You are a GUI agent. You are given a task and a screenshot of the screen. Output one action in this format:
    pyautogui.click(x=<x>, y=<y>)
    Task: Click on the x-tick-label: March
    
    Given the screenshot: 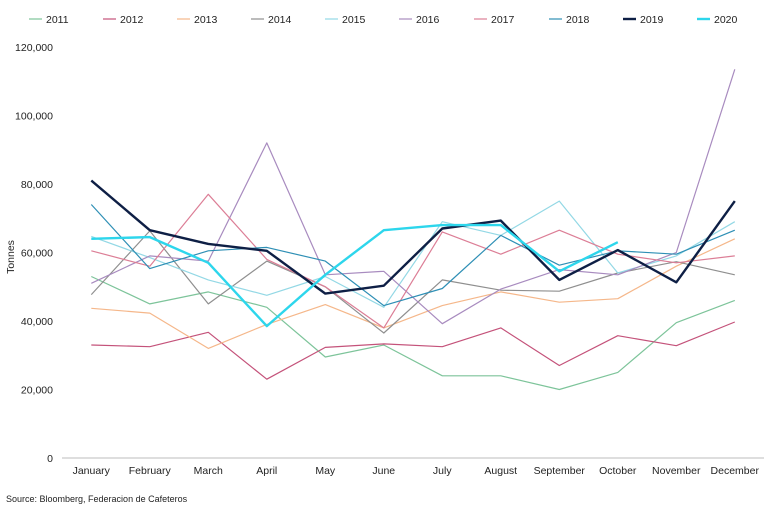 What is the action you would take?
    pyautogui.click(x=208, y=471)
    